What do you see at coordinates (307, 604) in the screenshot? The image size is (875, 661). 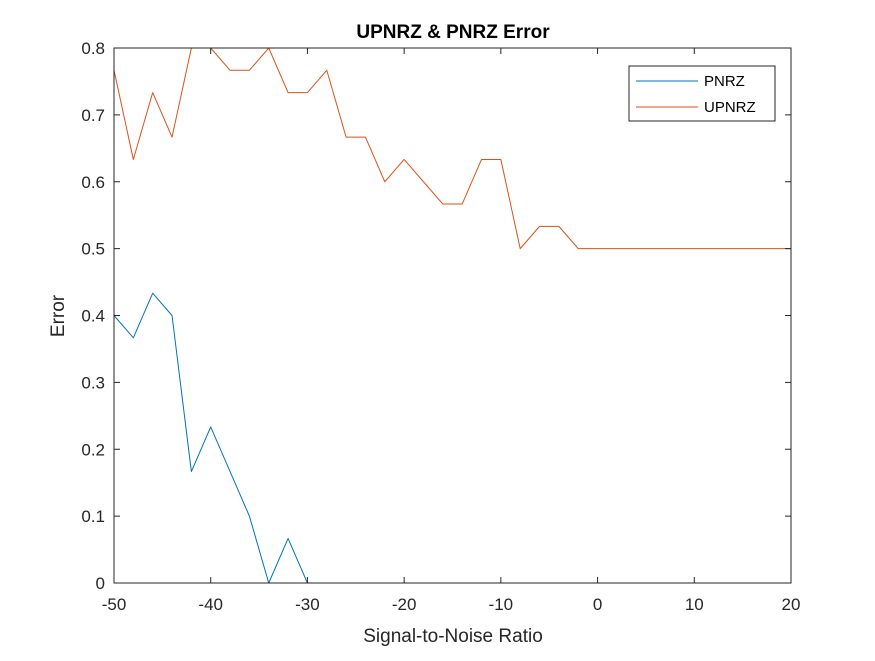 I see `x-tick-label: -30` at bounding box center [307, 604].